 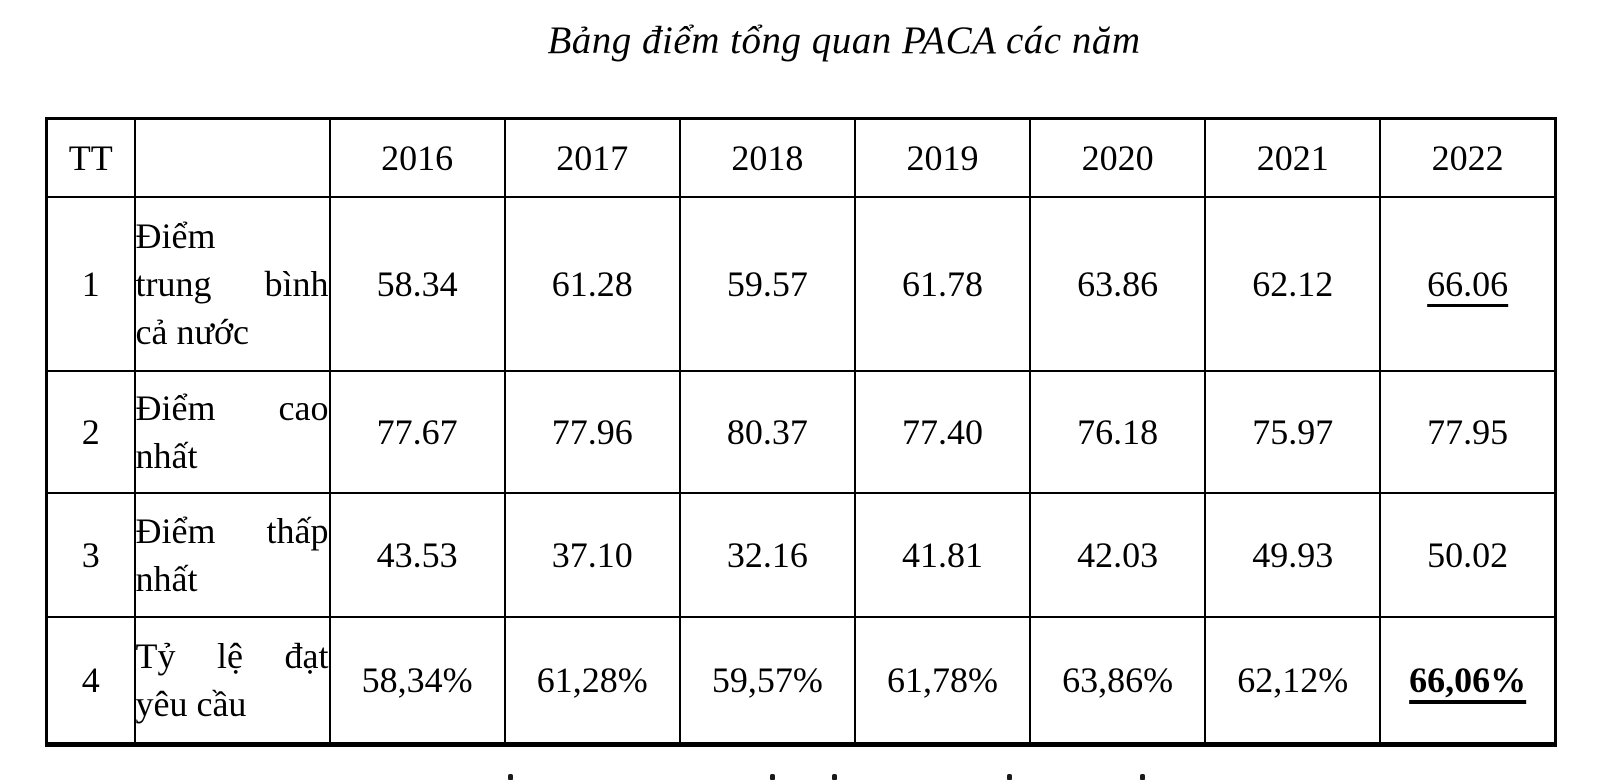 I want to click on row-label-cell: Điểm trung bình cả nước, so click(x=232, y=283).